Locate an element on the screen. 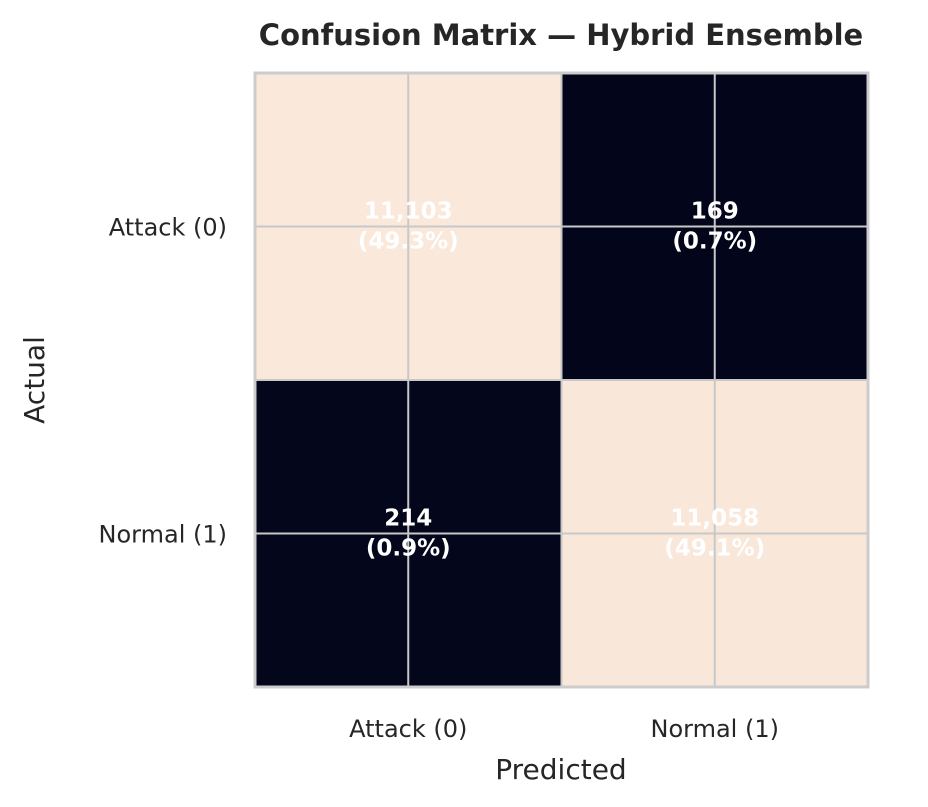 The width and height of the screenshot is (928, 807). cell-count-label: 11,058 is located at coordinates (714, 519).